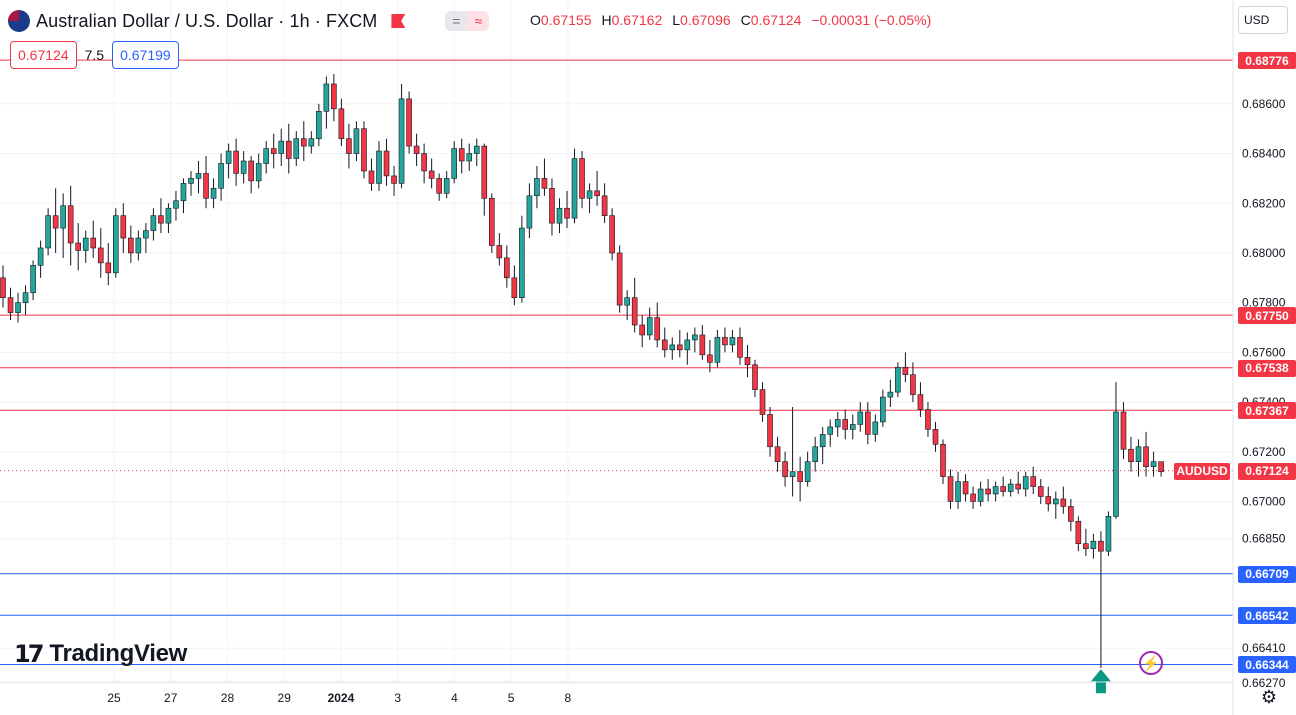  What do you see at coordinates (535, 20) in the screenshot?
I see `open-label: O` at bounding box center [535, 20].